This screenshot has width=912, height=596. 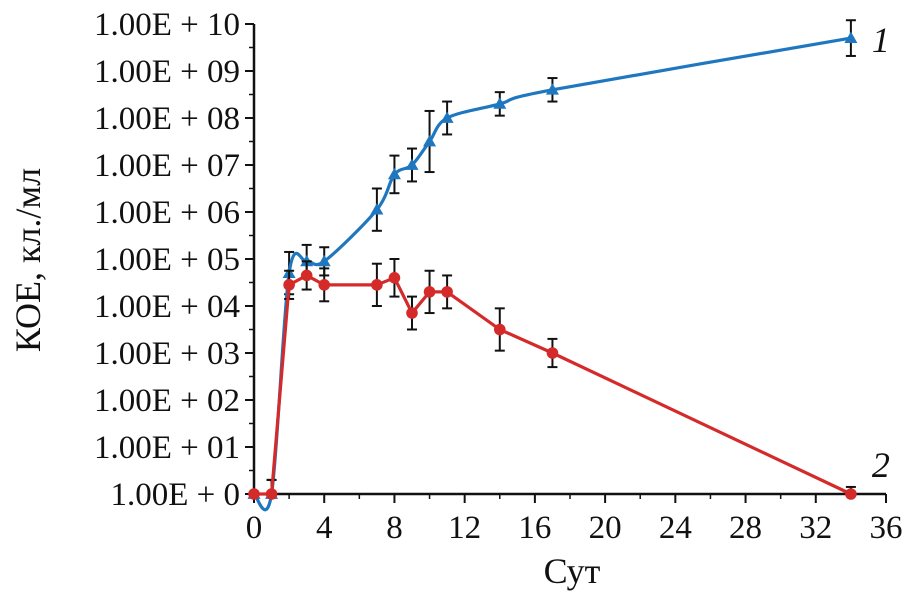 I want to click on x-tick-label: 32, so click(x=815, y=528).